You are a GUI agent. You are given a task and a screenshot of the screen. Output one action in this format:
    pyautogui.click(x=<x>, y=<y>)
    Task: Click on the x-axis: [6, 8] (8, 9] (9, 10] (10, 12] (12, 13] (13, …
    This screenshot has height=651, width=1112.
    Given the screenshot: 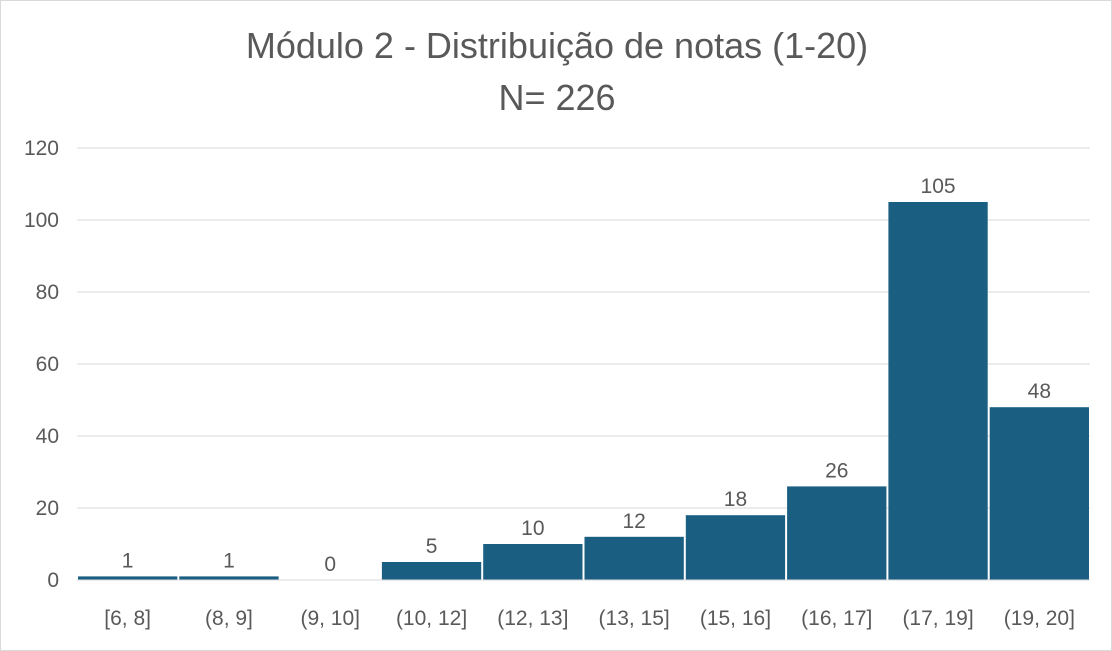 What is the action you would take?
    pyautogui.click(x=583, y=604)
    